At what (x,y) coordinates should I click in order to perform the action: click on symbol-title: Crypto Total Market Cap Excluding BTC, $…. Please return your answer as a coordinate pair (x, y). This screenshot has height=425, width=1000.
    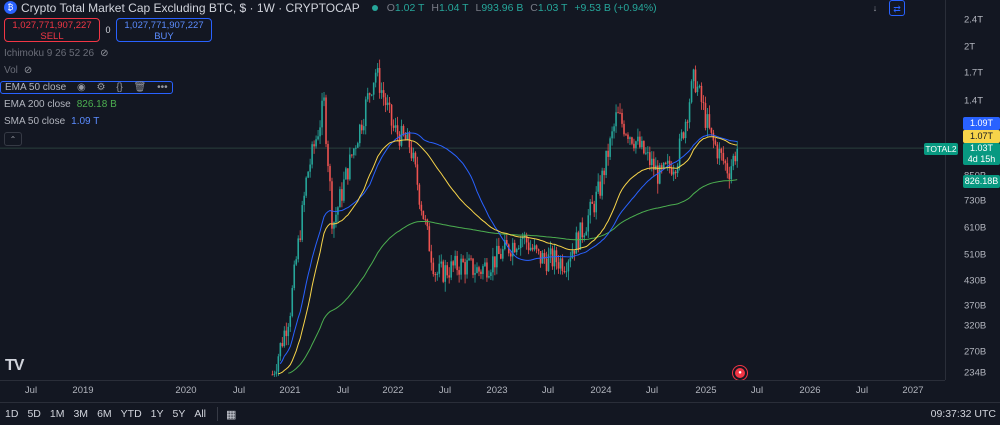
    Looking at the image, I should click on (190, 7).